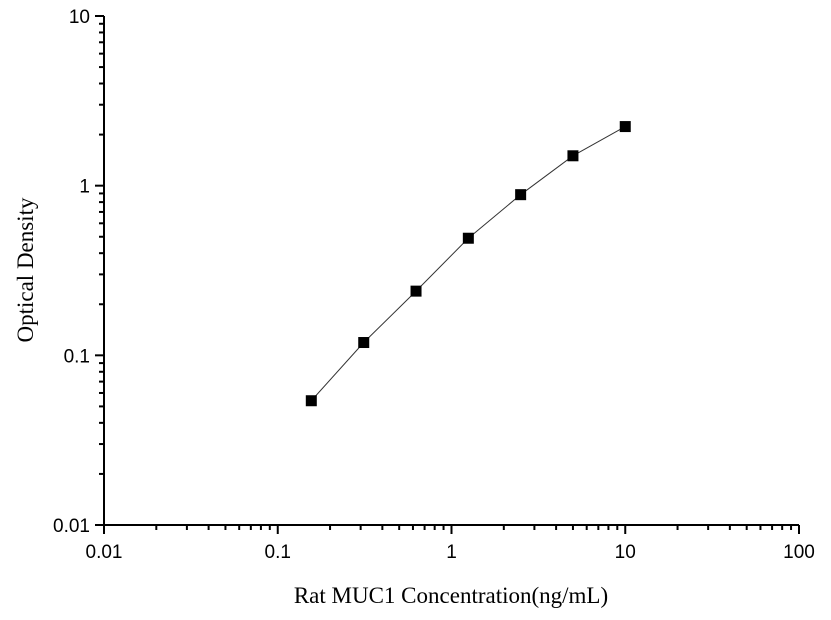 This screenshot has height=620, width=831. What do you see at coordinates (25, 269) in the screenshot?
I see `y-axis-title: Optical Density` at bounding box center [25, 269].